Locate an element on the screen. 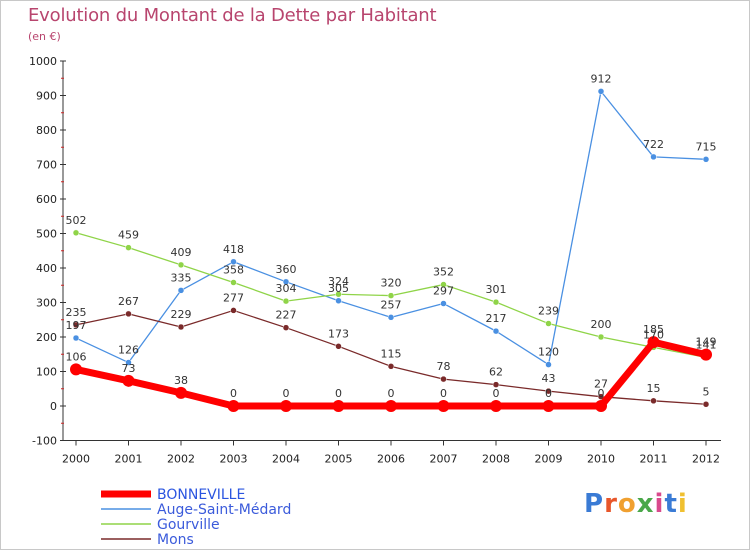 Image resolution: width=750 pixels, height=550 pixels. data-label: 277 is located at coordinates (233, 297).